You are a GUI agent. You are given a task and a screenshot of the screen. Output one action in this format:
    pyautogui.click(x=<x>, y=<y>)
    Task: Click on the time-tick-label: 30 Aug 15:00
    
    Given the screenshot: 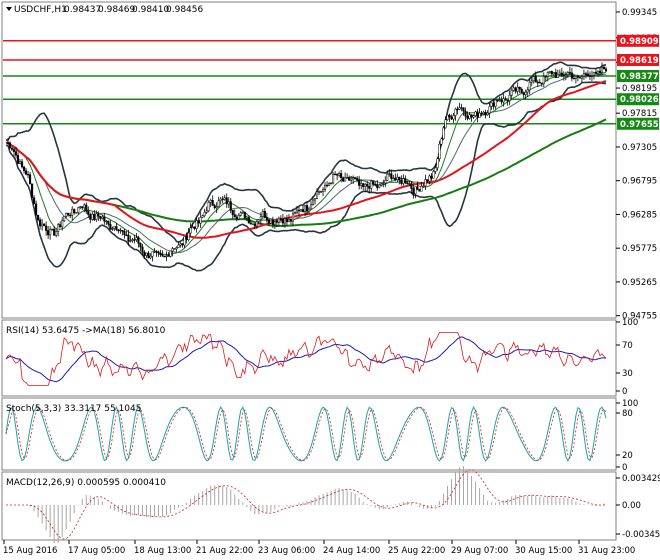 What is the action you would take?
    pyautogui.click(x=543, y=551)
    